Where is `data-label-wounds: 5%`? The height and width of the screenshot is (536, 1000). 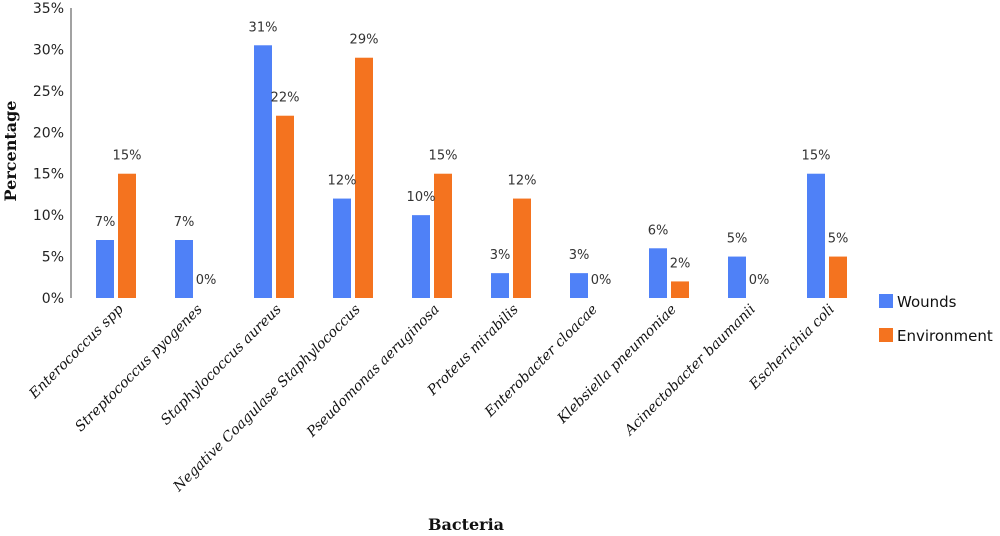
data-label-wounds: 5% is located at coordinates (737, 239).